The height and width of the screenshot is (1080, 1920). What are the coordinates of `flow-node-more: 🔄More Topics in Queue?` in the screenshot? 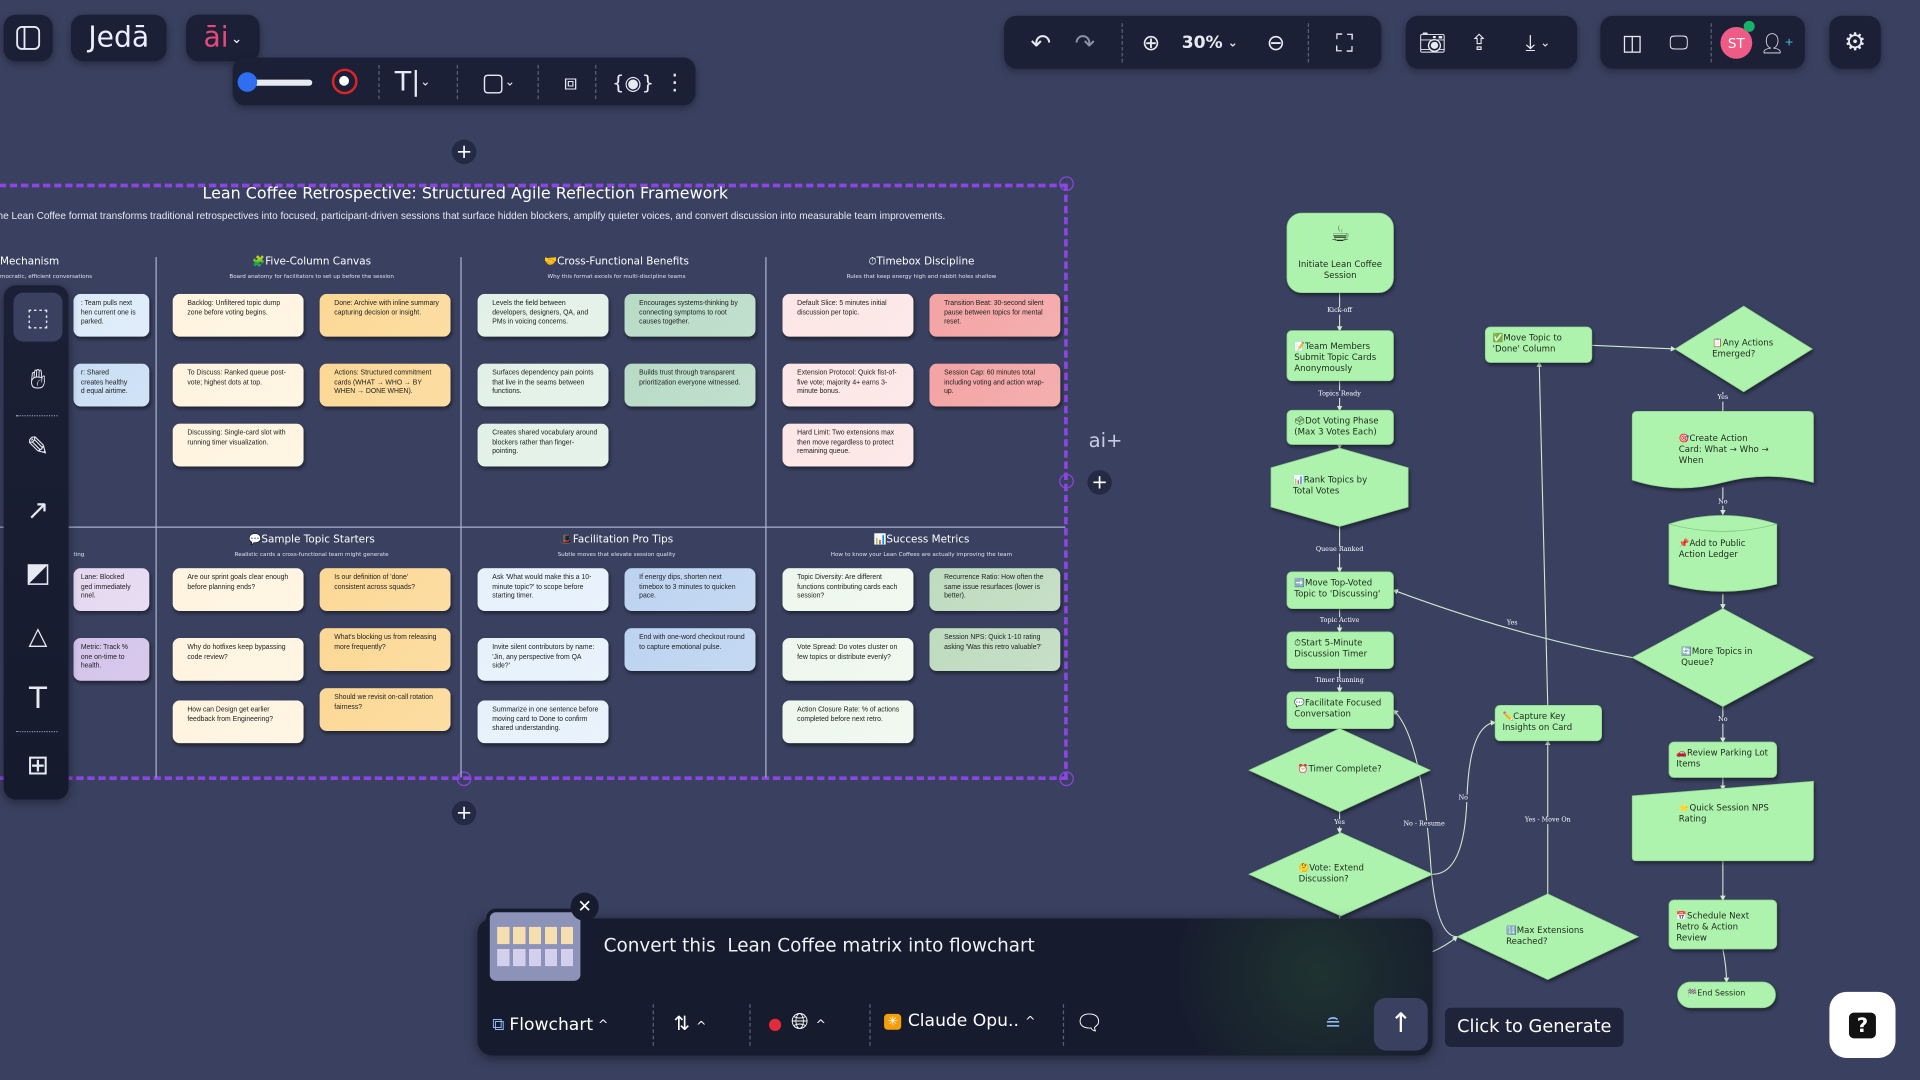 It's located at (1723, 657).